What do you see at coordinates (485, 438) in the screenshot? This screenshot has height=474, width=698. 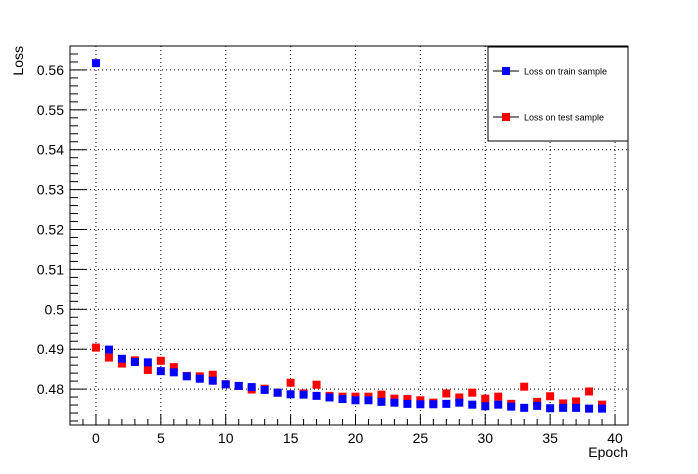 I see `x-tick-label: 30` at bounding box center [485, 438].